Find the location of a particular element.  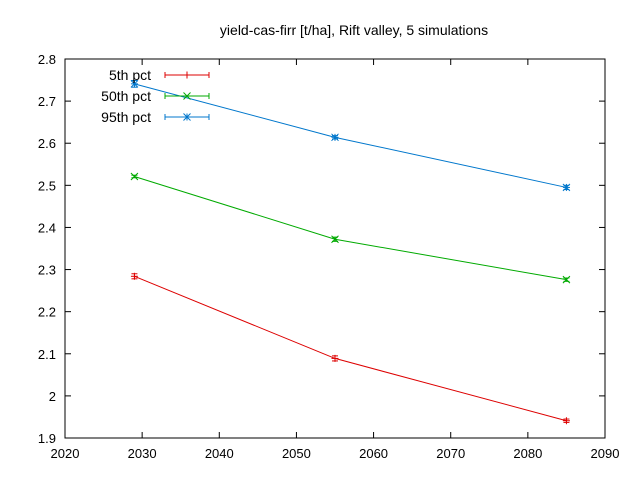

legend-label: 50th pct is located at coordinates (126, 96).